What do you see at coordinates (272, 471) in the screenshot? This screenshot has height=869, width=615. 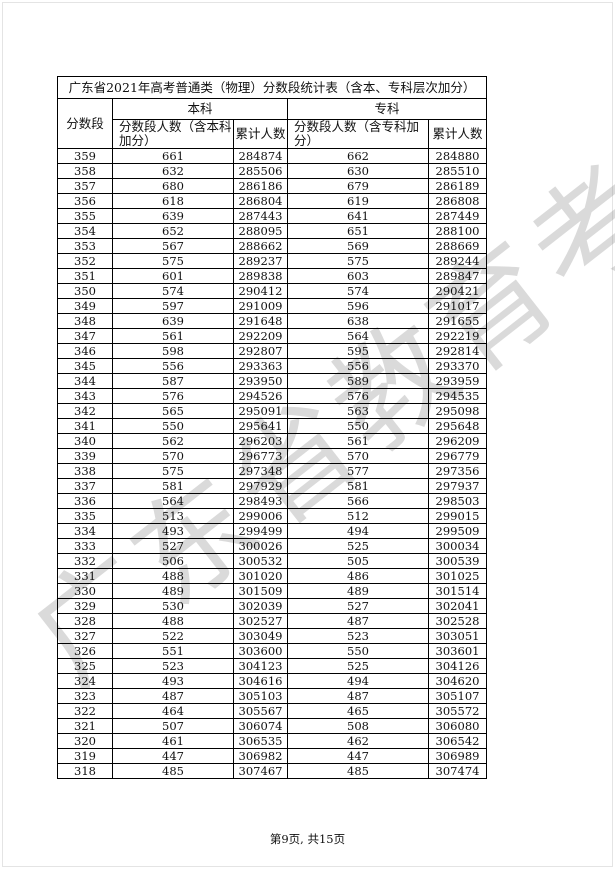 I see `table-row: 338 575 297348 577 297356` at bounding box center [272, 471].